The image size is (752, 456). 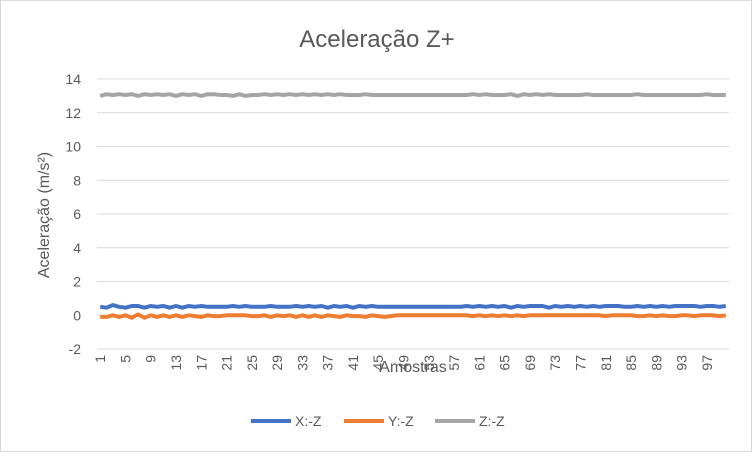 What do you see at coordinates (176, 363) in the screenshot?
I see `x-tick-label: 13` at bounding box center [176, 363].